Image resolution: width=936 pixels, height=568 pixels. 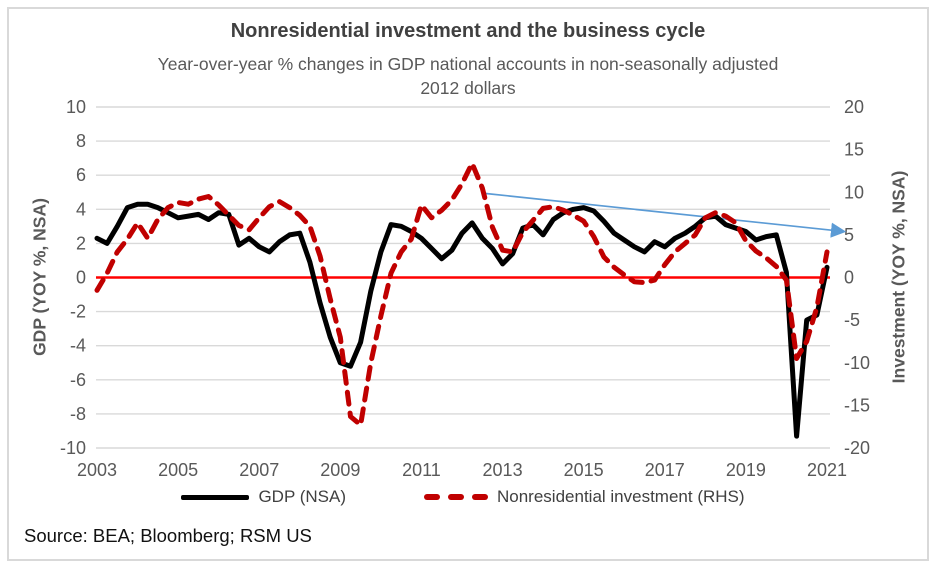 I want to click on left-axis-tick-label: 0, so click(x=81, y=278).